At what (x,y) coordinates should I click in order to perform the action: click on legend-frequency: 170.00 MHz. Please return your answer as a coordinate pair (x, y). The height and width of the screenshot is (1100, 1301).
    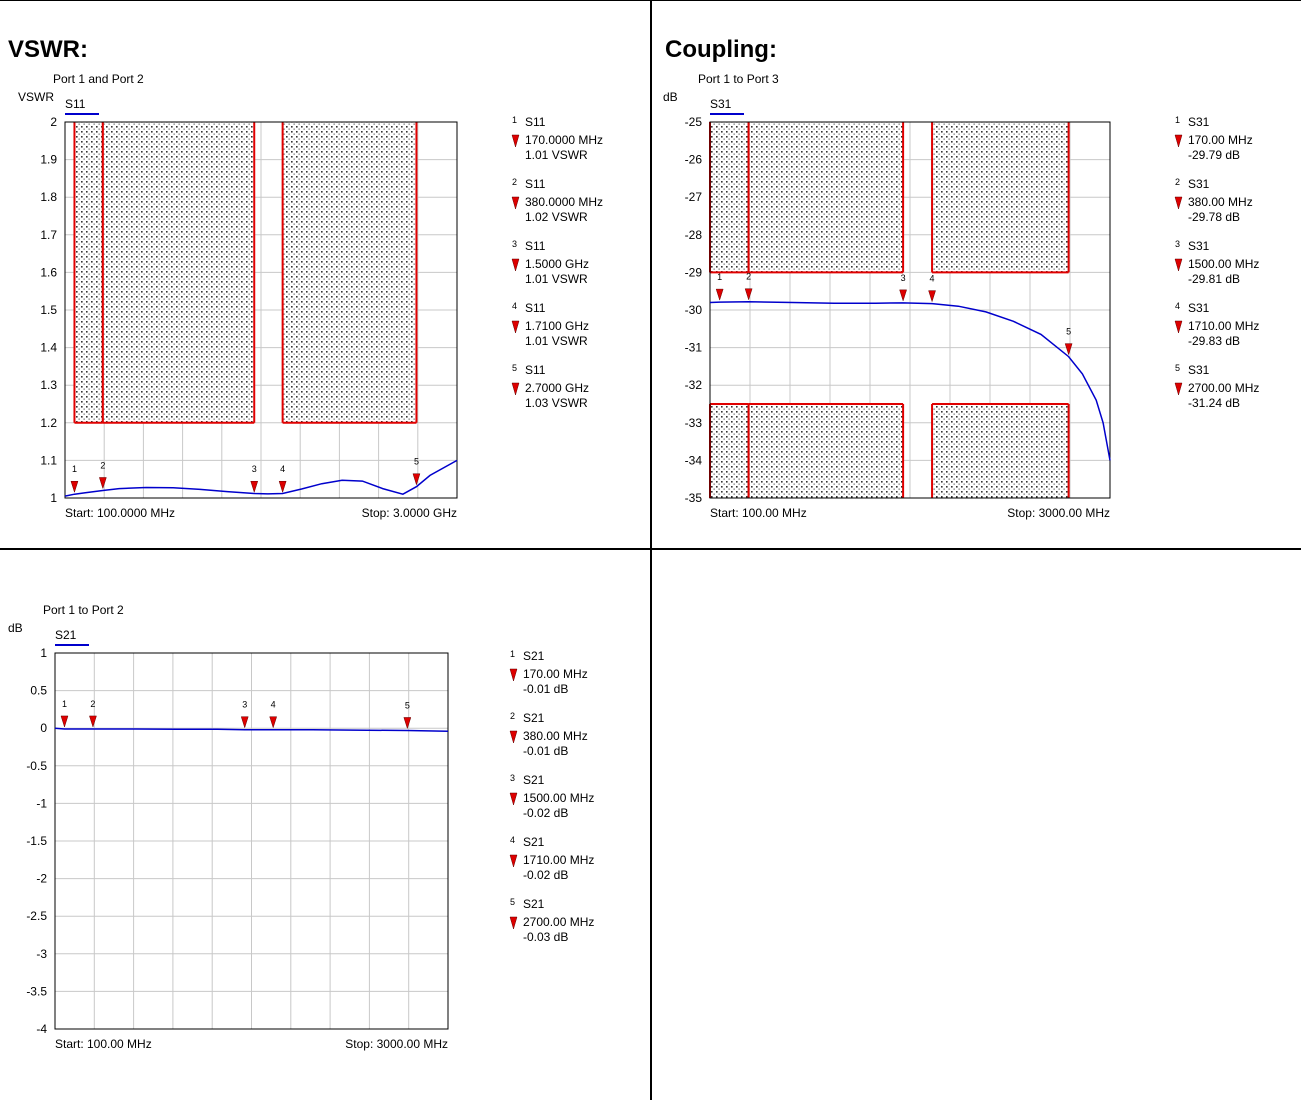
    Looking at the image, I should click on (555, 674).